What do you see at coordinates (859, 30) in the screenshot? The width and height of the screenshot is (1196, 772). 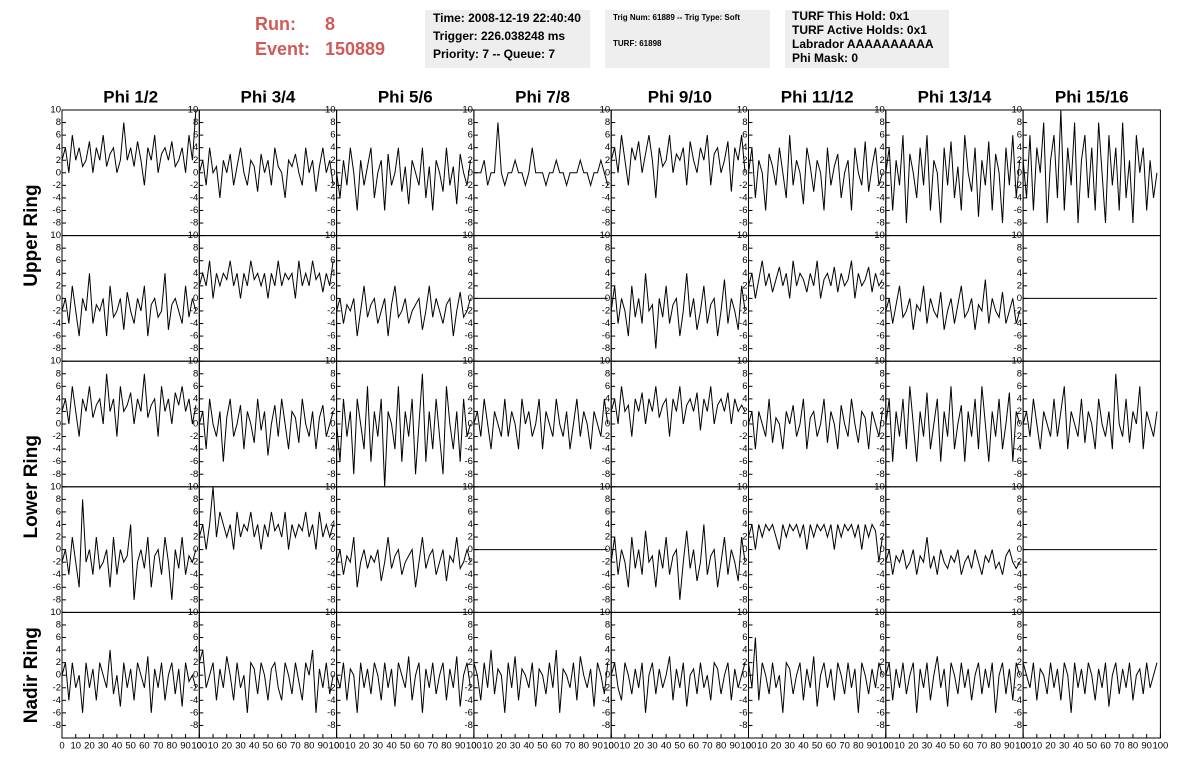 I see `turf-active: TURF Active Holds: 0x1` at bounding box center [859, 30].